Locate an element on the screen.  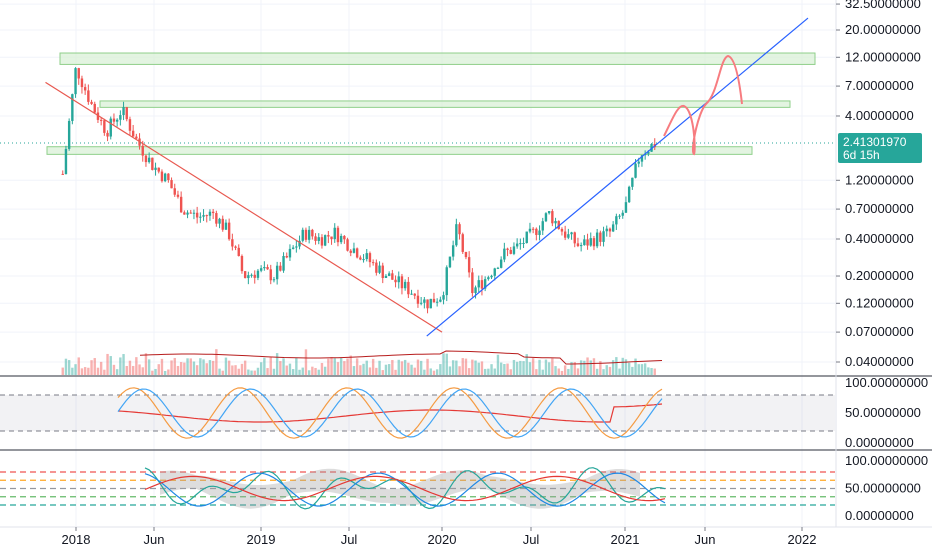
rsi-tick-label: 50.00000000 is located at coordinates (883, 412).